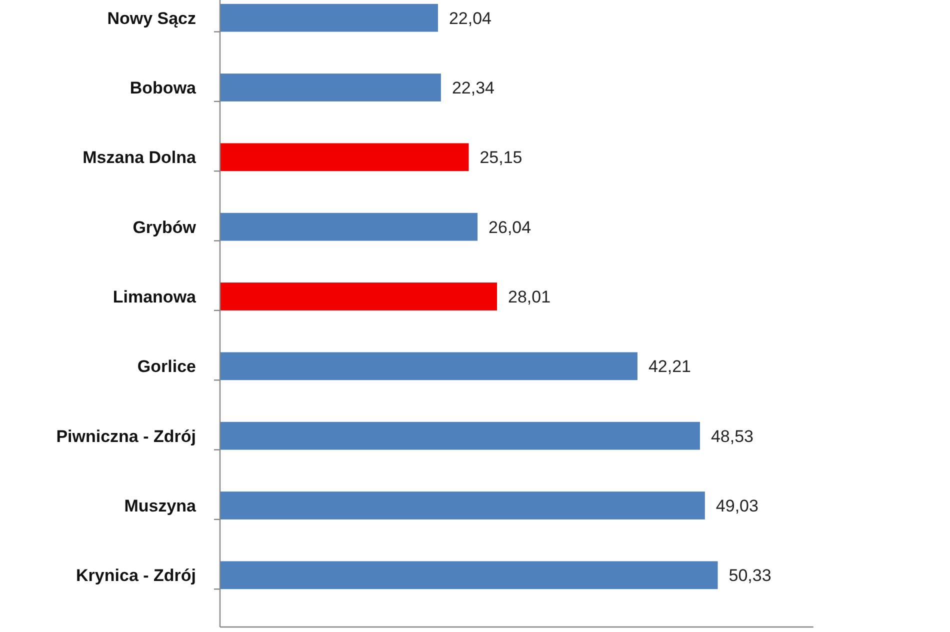 The width and height of the screenshot is (950, 632). What do you see at coordinates (160, 506) in the screenshot?
I see `y-tick-label: Muszyna` at bounding box center [160, 506].